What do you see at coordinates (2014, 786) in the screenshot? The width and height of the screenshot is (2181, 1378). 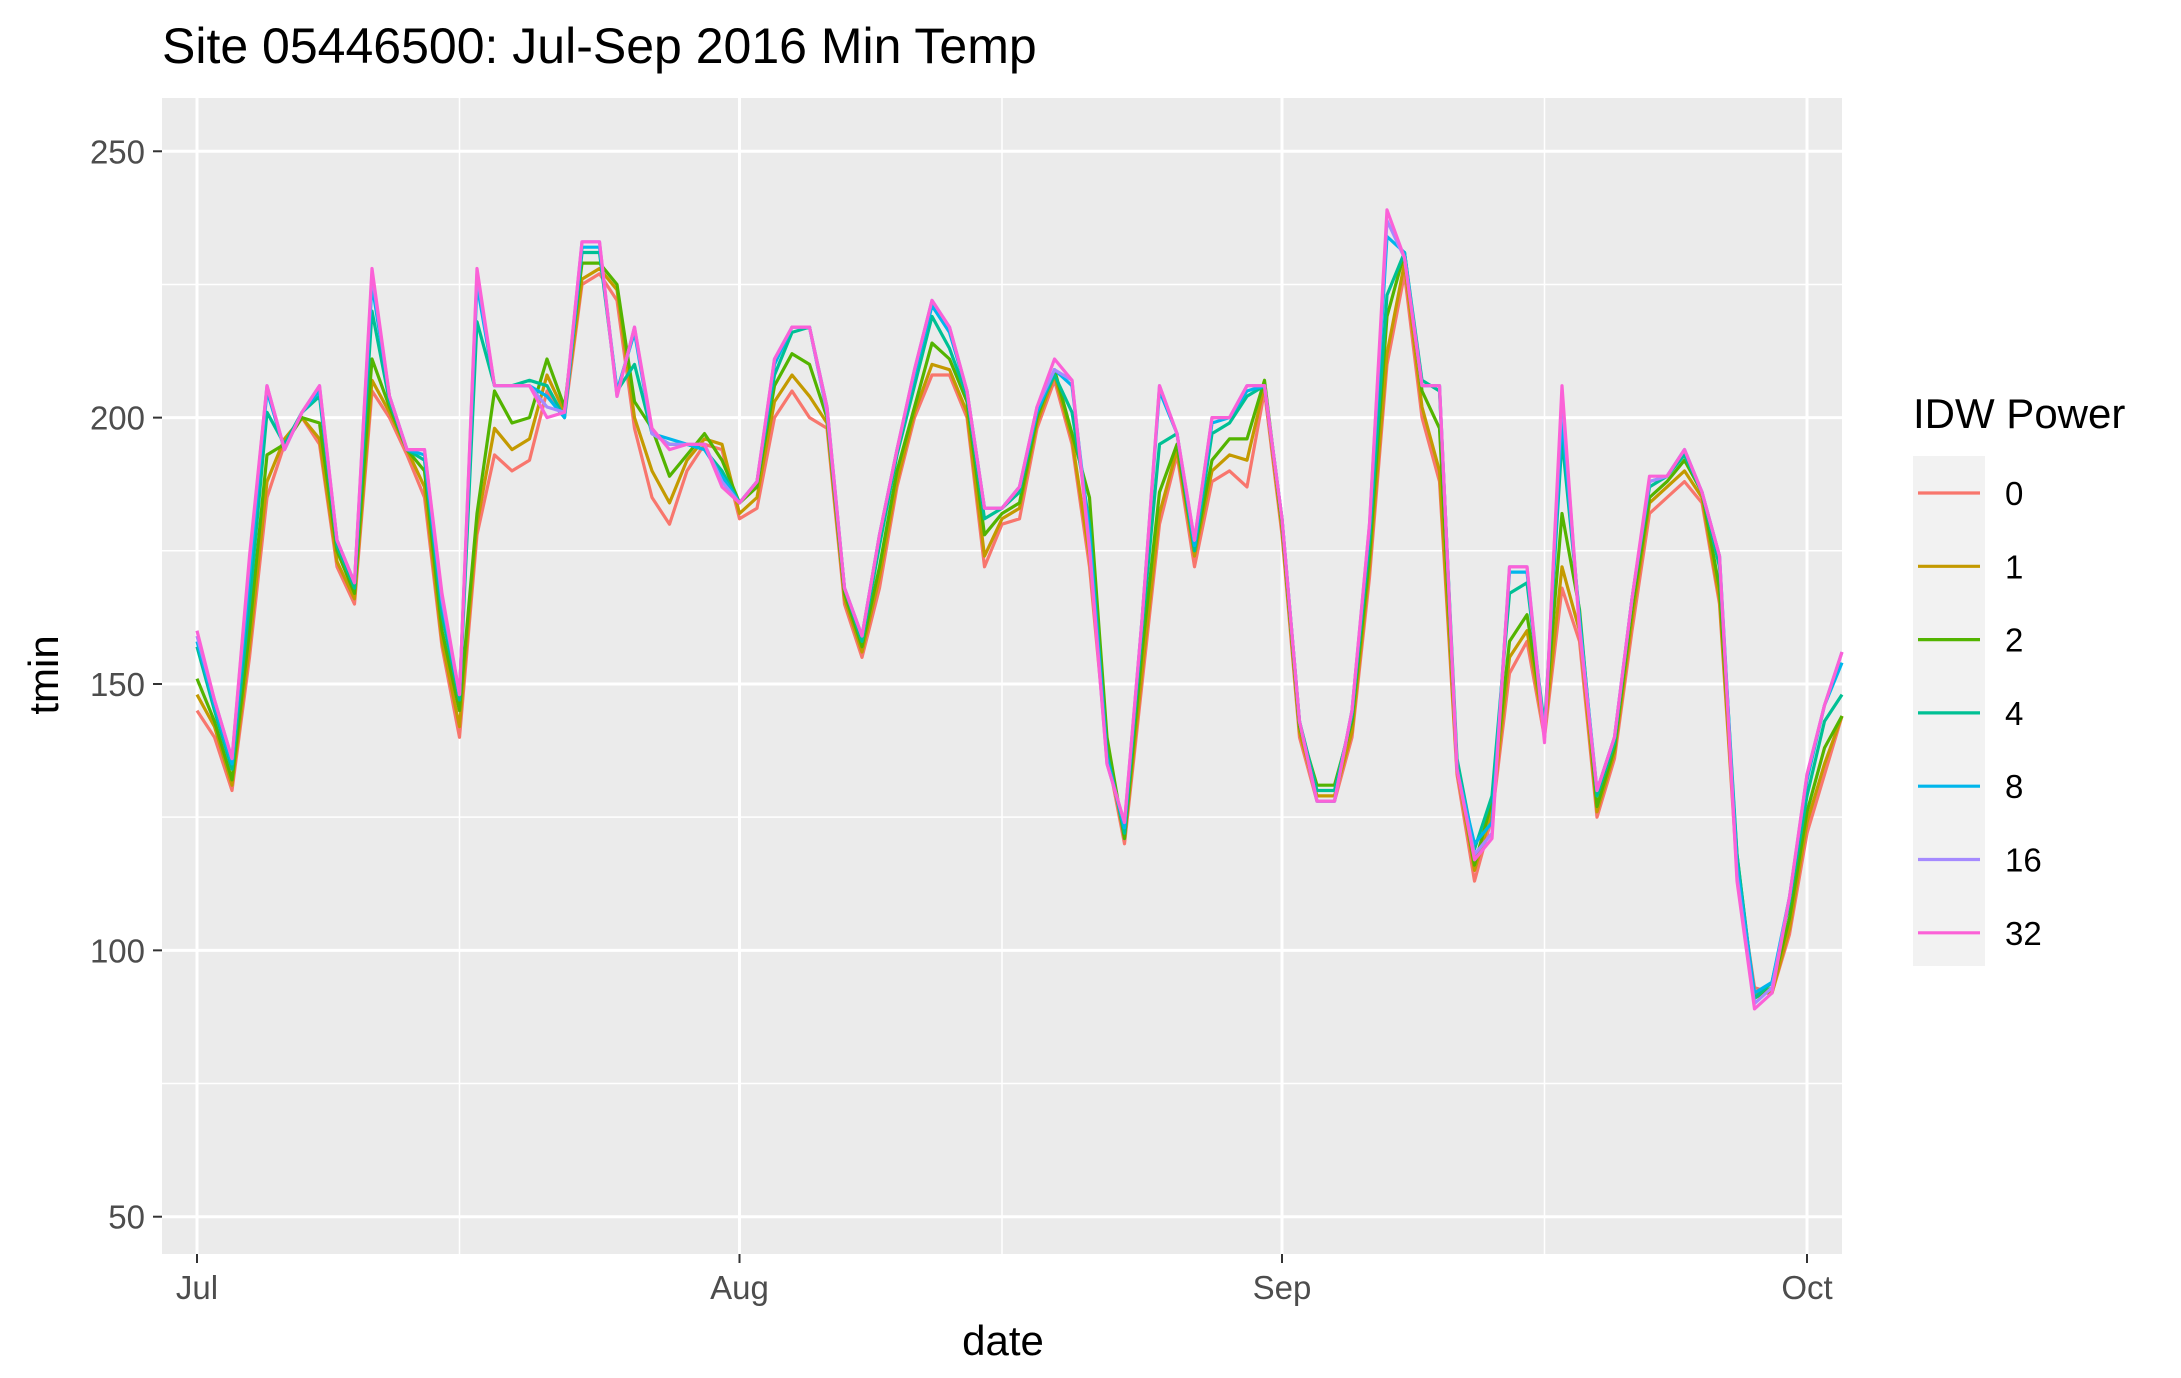 I see `legend-label-8: 8` at bounding box center [2014, 786].